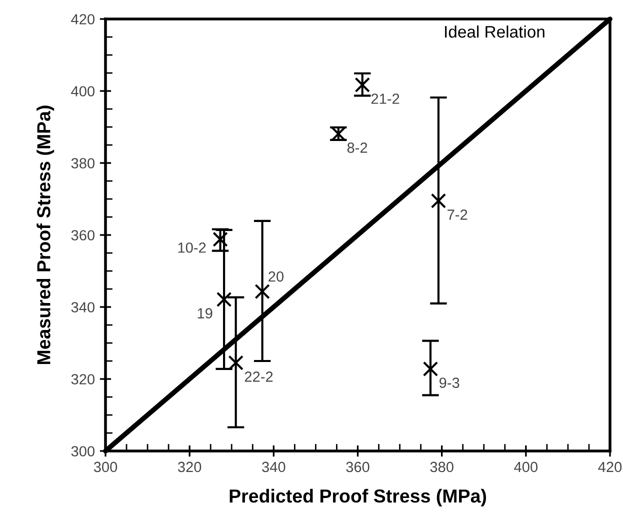 This screenshot has height=523, width=623. Describe the element at coordinates (83, 379) in the screenshot. I see `y-tick-label: 320` at that location.